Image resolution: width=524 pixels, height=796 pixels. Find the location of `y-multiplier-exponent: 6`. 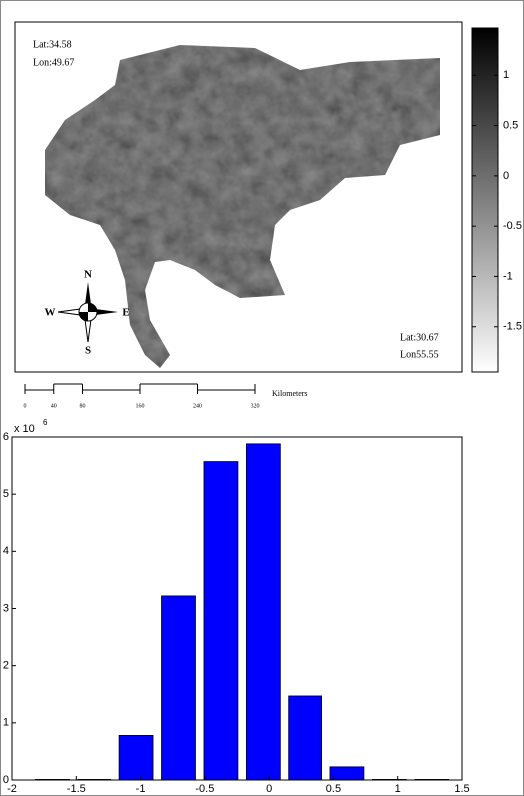

y-multiplier-exponent: 6 is located at coordinates (45, 422).